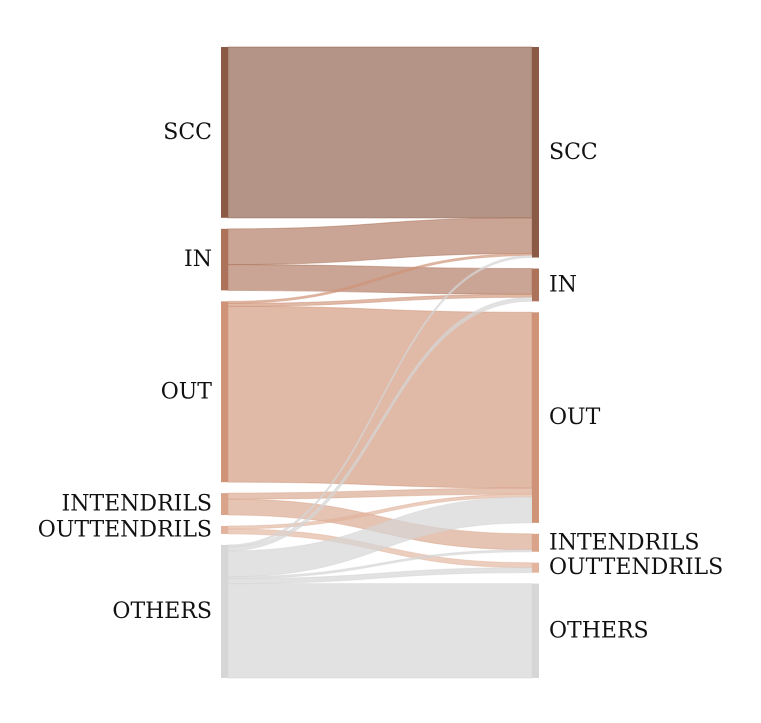 The height and width of the screenshot is (723, 761). I want to click on left-label-others: OTHERS, so click(162, 611).